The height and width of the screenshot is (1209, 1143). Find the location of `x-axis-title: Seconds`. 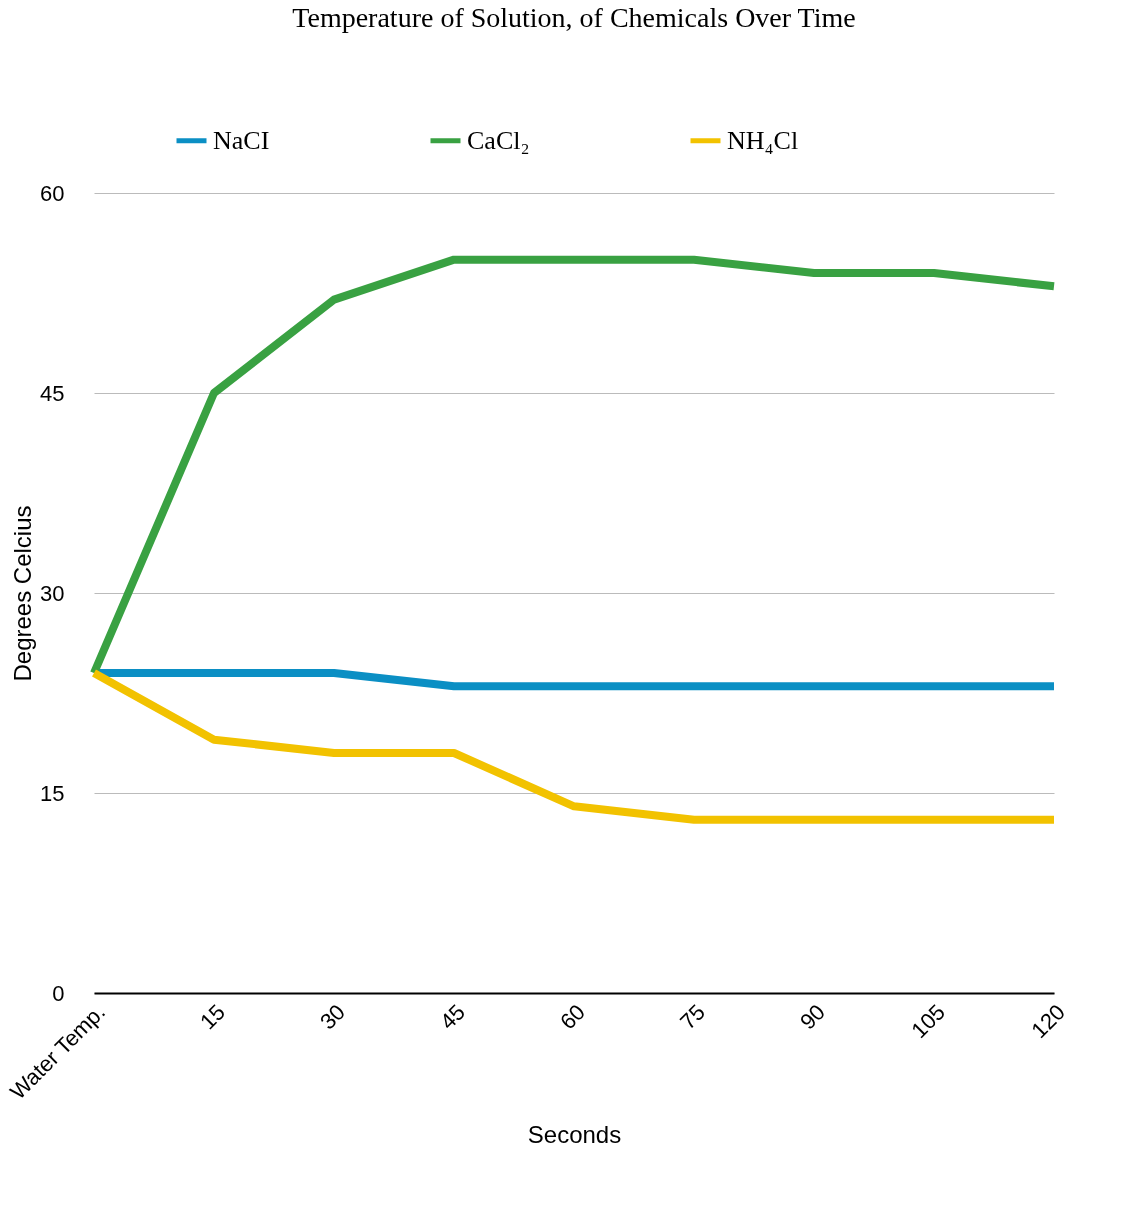

x-axis-title: Seconds is located at coordinates (574, 1134).